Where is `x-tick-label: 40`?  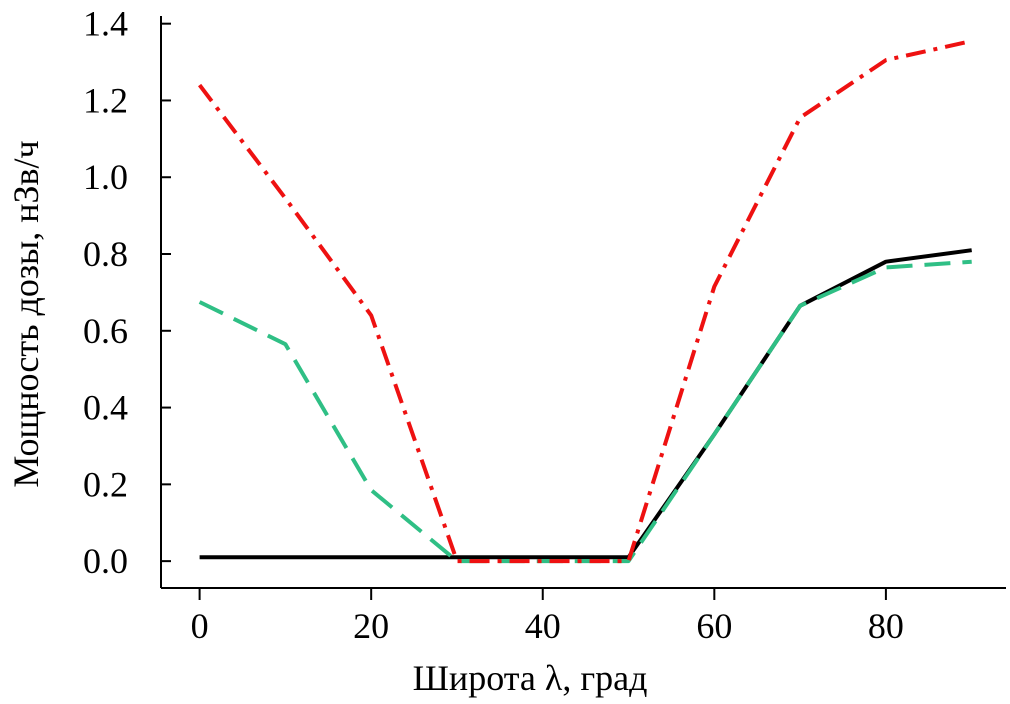
x-tick-label: 40 is located at coordinates (543, 626).